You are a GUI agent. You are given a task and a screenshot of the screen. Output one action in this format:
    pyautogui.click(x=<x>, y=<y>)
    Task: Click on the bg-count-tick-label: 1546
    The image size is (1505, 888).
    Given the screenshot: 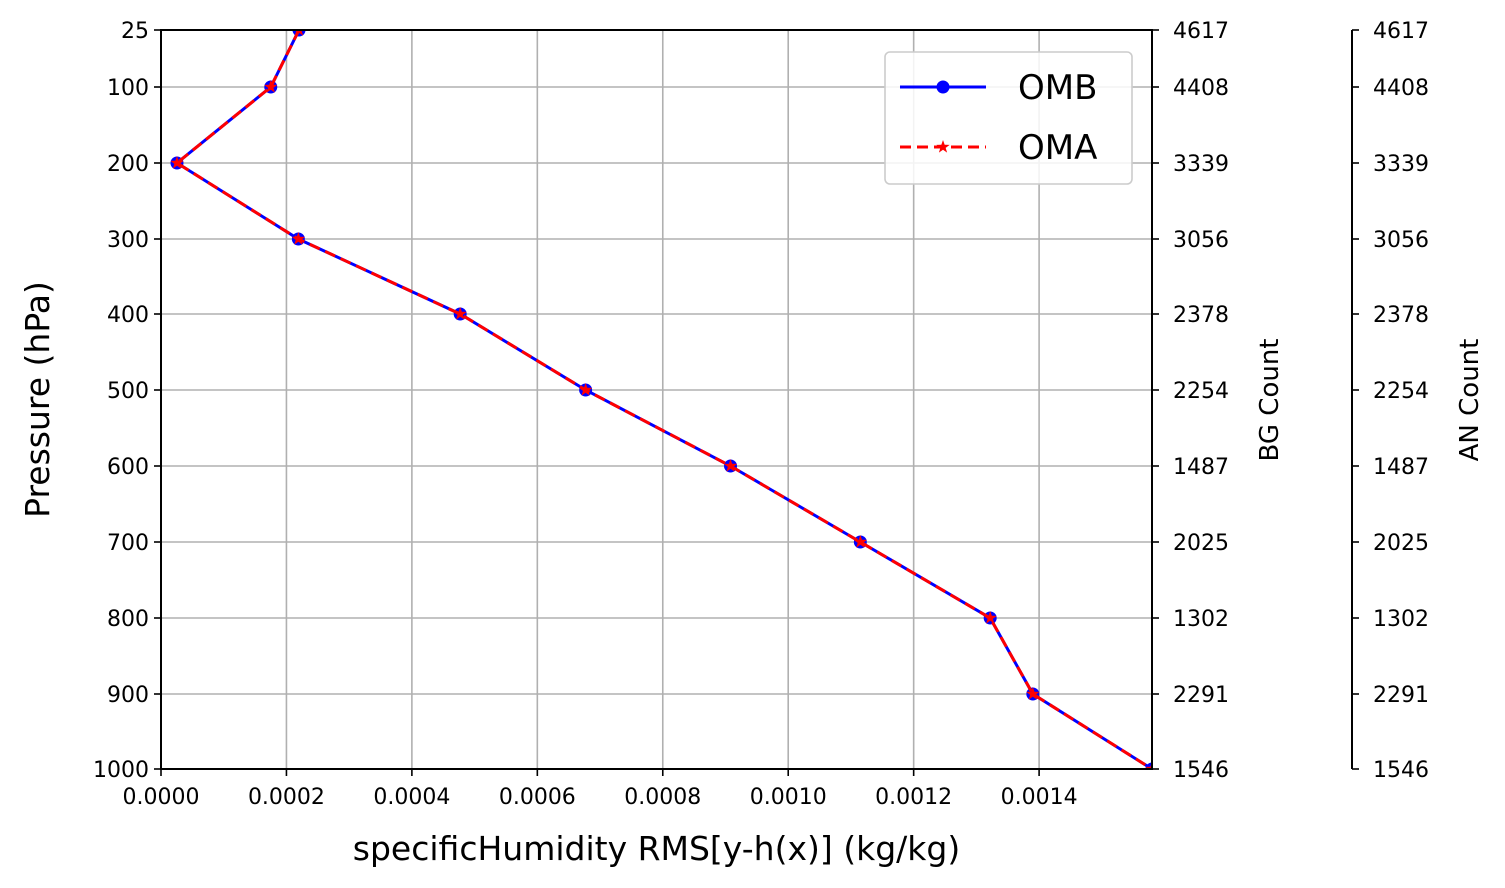 What is the action you would take?
    pyautogui.click(x=1201, y=770)
    